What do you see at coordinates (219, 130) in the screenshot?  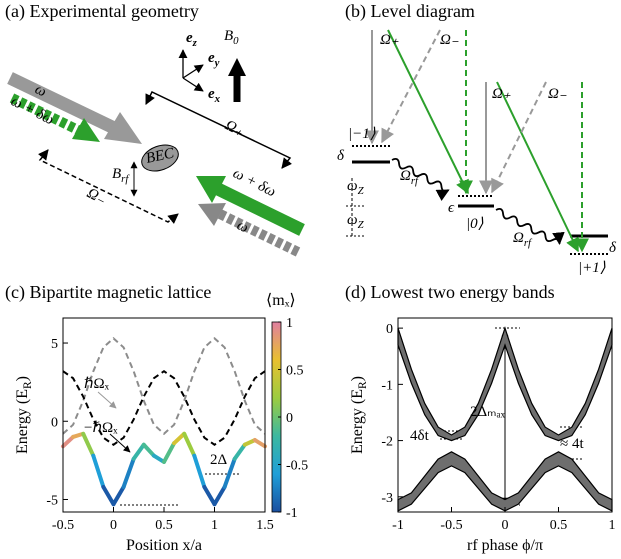 I see `omega-plus-path` at bounding box center [219, 130].